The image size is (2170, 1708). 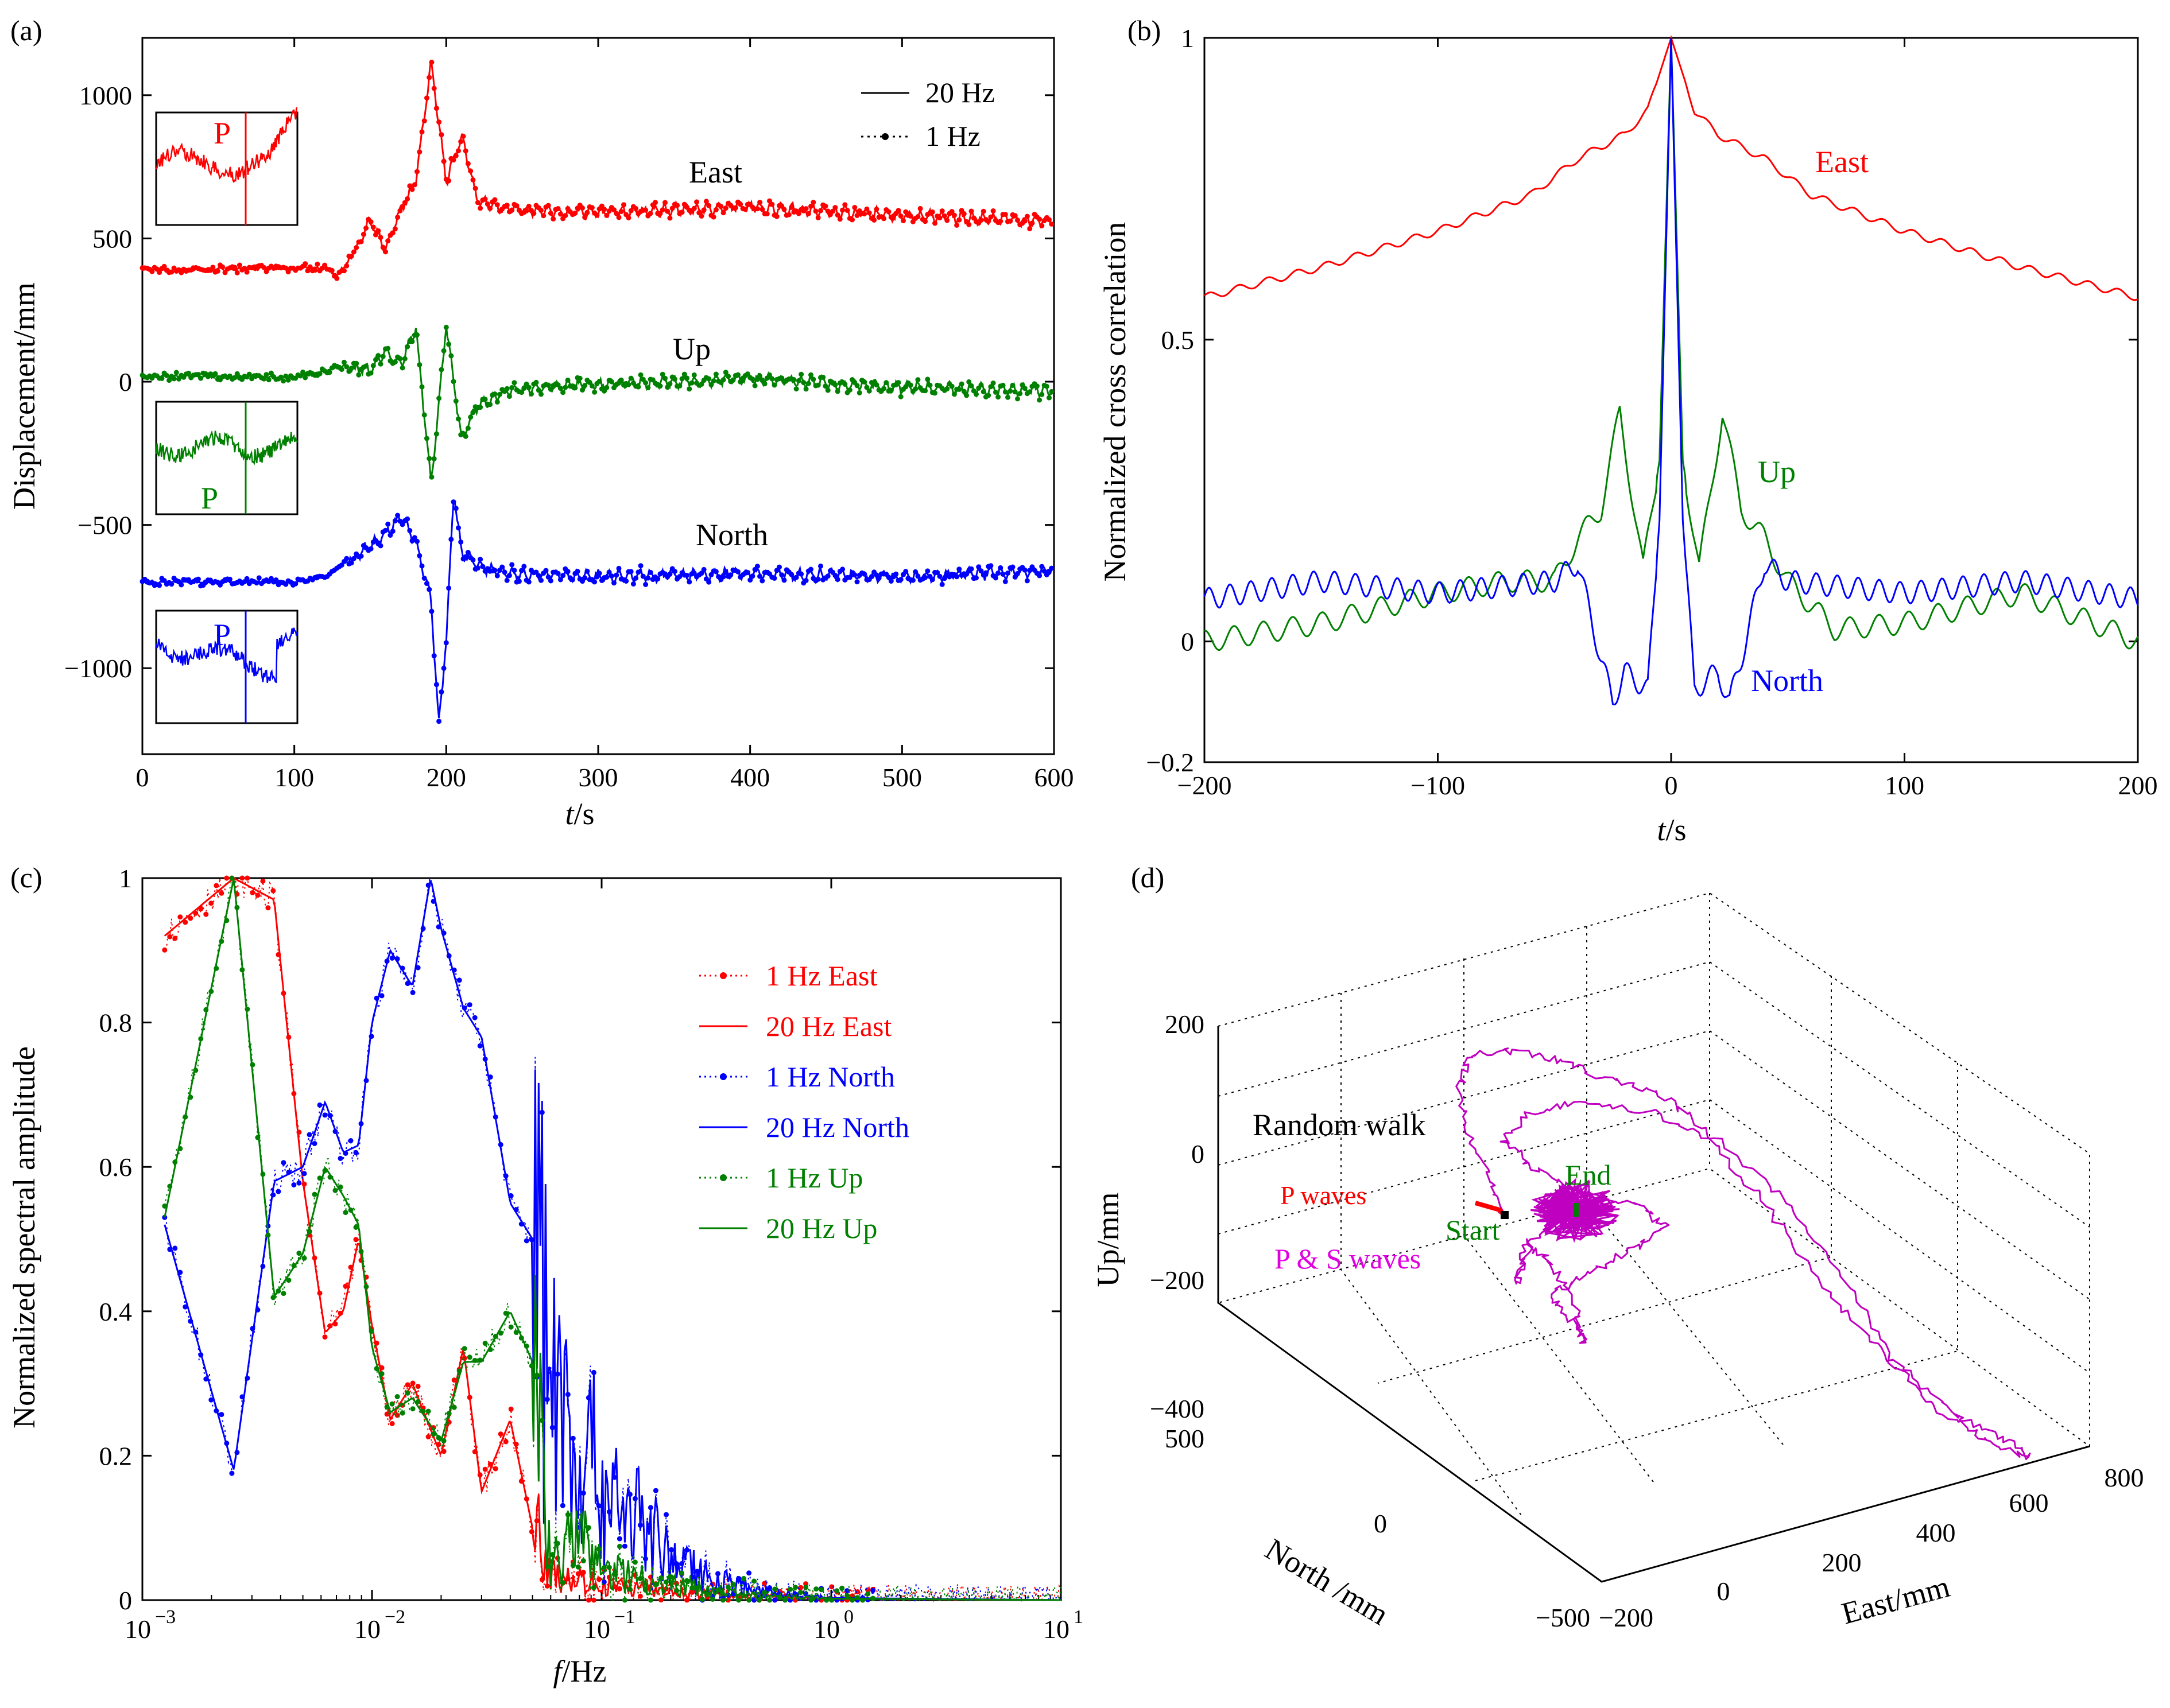 What do you see at coordinates (598, 169) in the screenshot?
I see `a-series-east-20hz` at bounding box center [598, 169].